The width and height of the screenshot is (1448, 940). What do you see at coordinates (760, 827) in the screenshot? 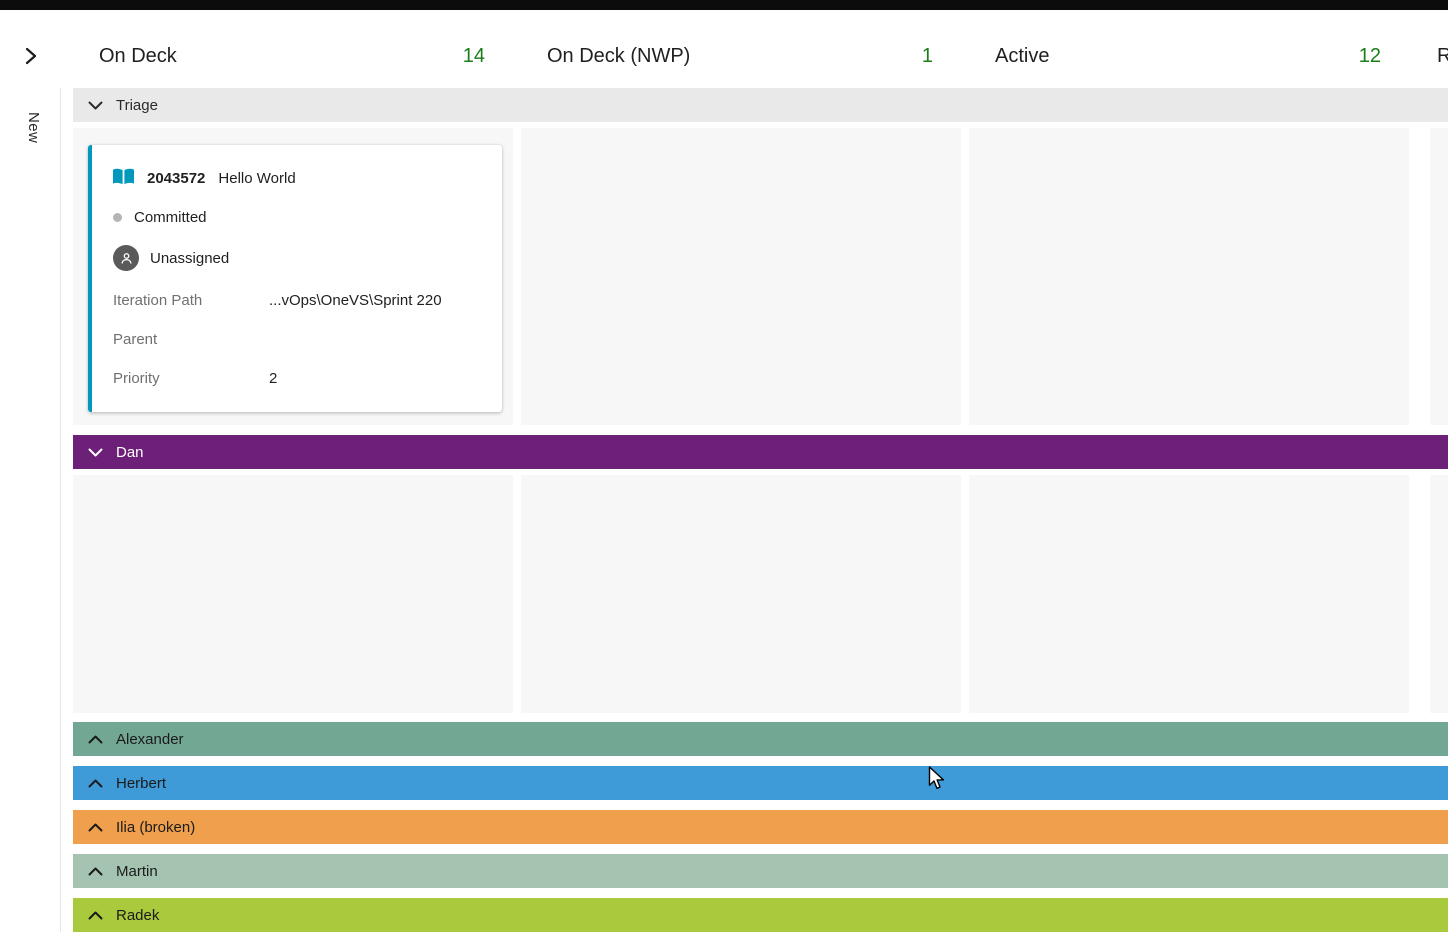
I see `swimlane-header-ilia: Ilia (broken)` at bounding box center [760, 827].